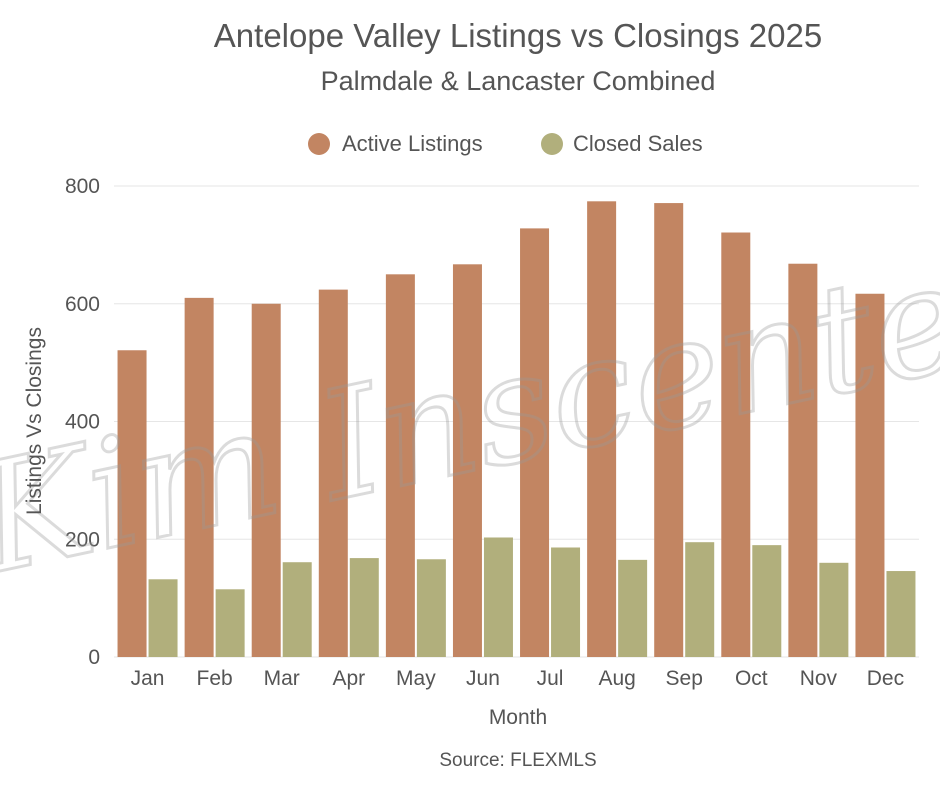 This screenshot has height=788, width=940. What do you see at coordinates (518, 717) in the screenshot?
I see `x-axis-label: Month` at bounding box center [518, 717].